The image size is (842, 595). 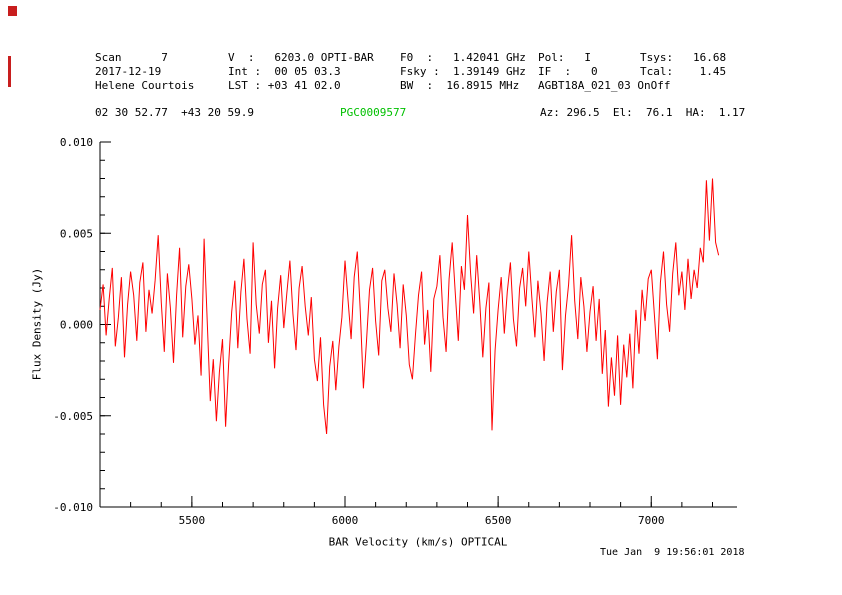 What do you see at coordinates (568, 71) in the screenshot?
I see `if-field: IF : 0` at bounding box center [568, 71].